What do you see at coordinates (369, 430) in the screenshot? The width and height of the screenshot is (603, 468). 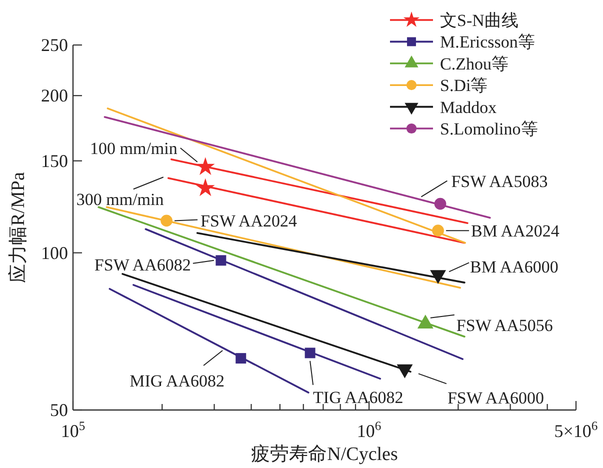 I see `x-tick-label: 10$^{6}$` at bounding box center [369, 430].